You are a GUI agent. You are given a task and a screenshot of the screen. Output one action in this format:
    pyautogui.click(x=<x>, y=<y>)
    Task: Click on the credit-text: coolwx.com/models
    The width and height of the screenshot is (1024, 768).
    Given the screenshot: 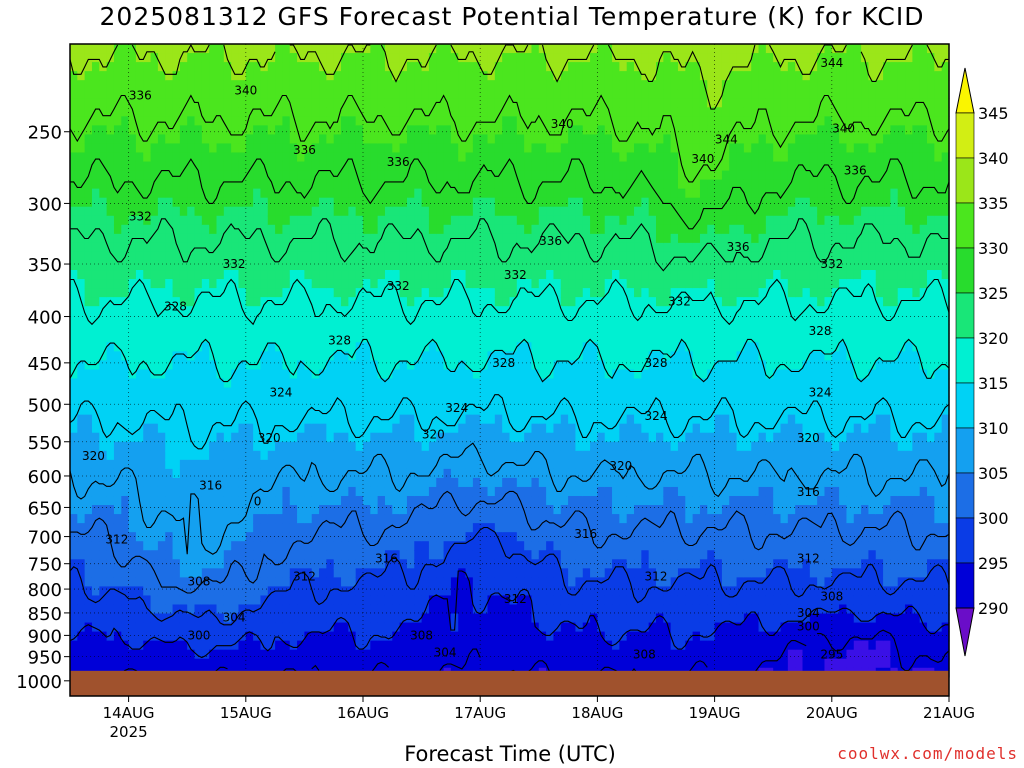 What is the action you would take?
    pyautogui.click(x=927, y=753)
    